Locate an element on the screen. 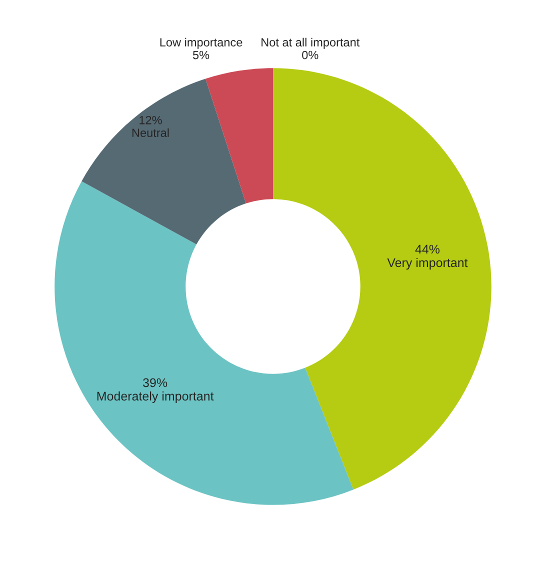 The image size is (546, 573). data-label: 44% is located at coordinates (427, 249).